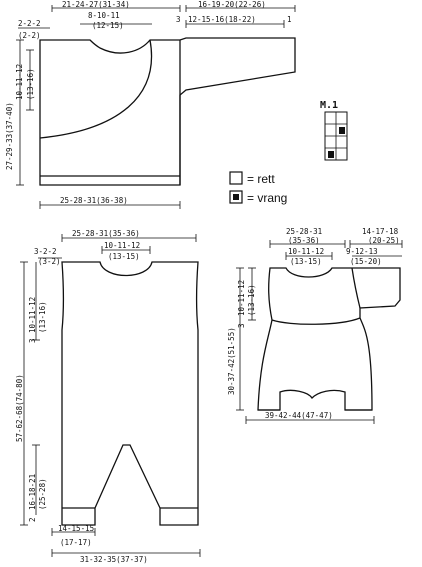 This screenshot has width=422, height=567. I want to click on romper-neck-2: (13-15), so click(306, 261).